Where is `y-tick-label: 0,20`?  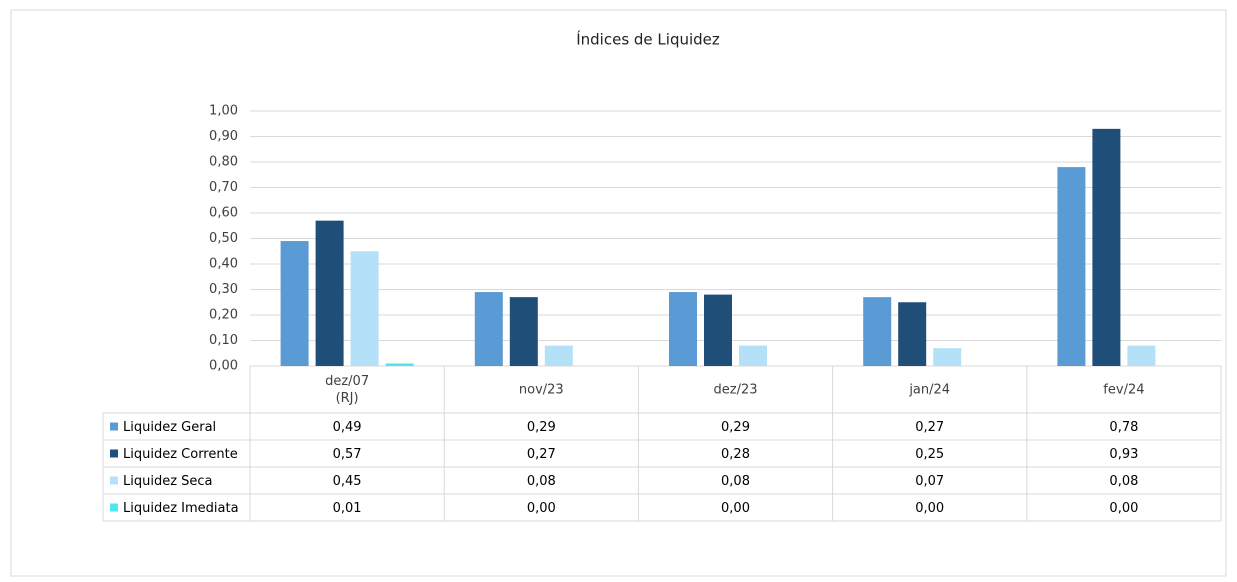 y-tick-label: 0,20 is located at coordinates (223, 315).